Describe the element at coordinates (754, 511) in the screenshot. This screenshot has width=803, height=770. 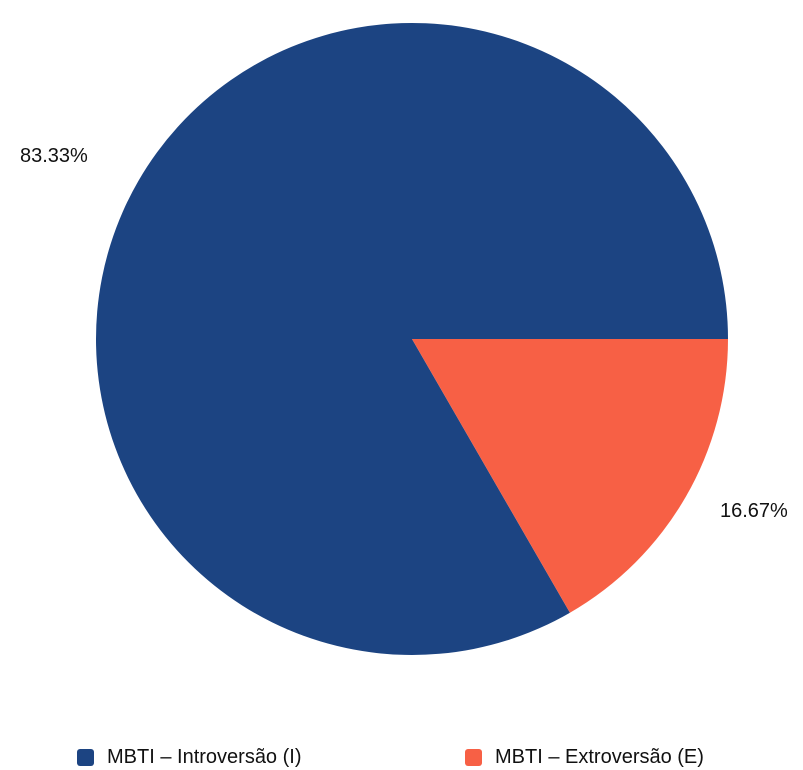
I see `pie-label-extroversao: 16.67%` at that location.